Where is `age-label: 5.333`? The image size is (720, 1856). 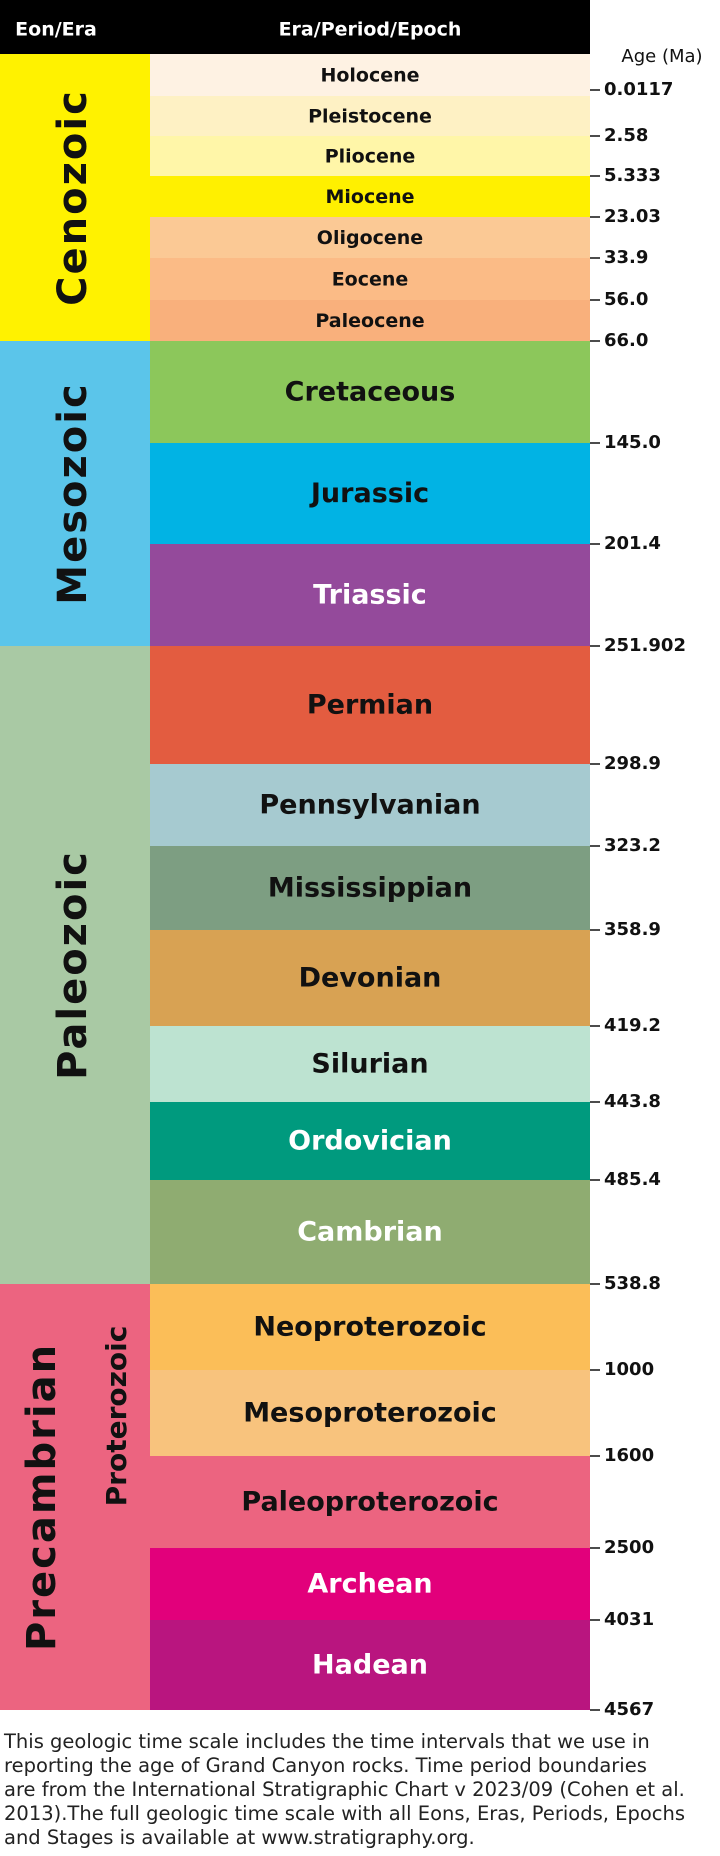
age-label: 5.333 is located at coordinates (632, 175).